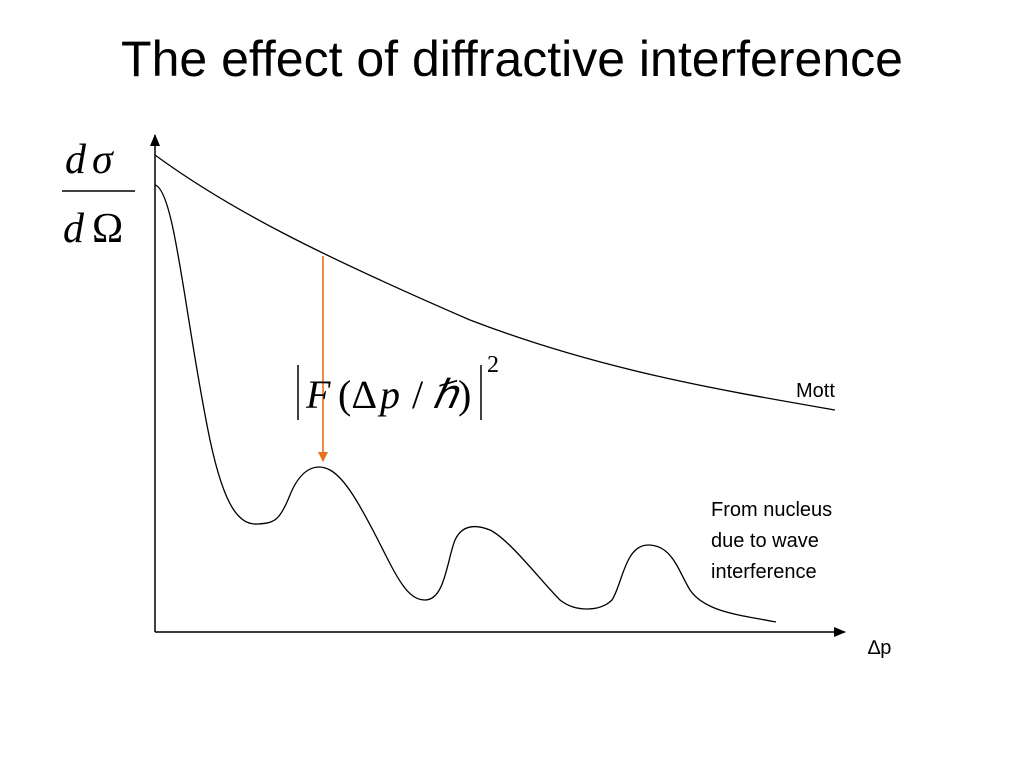  I want to click on nucleus-label-line3: interference, so click(764, 572).